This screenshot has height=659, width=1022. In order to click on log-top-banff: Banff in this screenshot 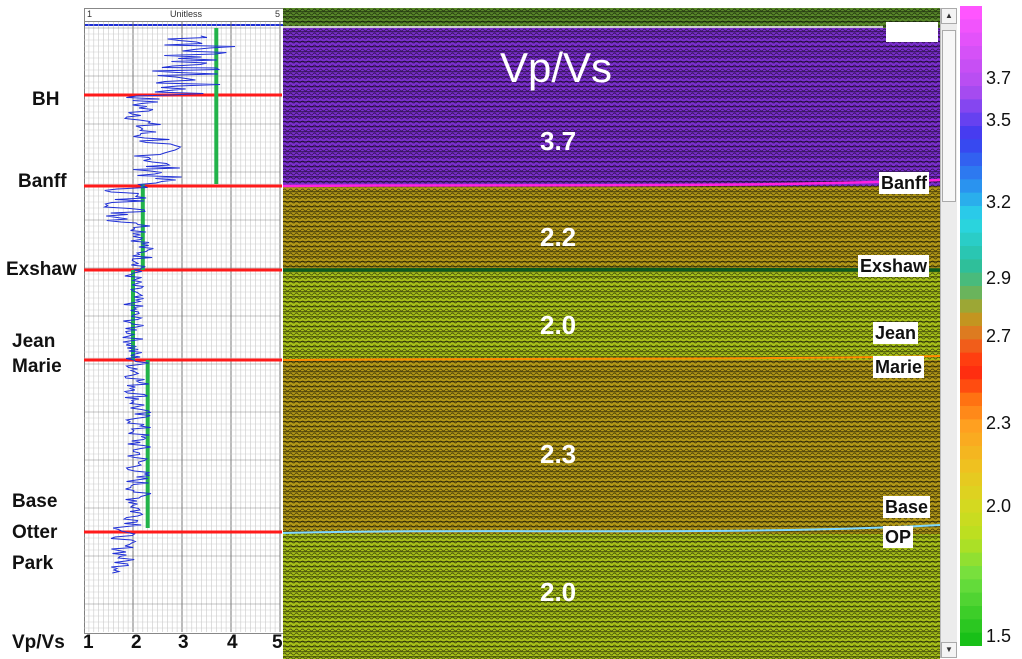, I will do `click(42, 181)`.